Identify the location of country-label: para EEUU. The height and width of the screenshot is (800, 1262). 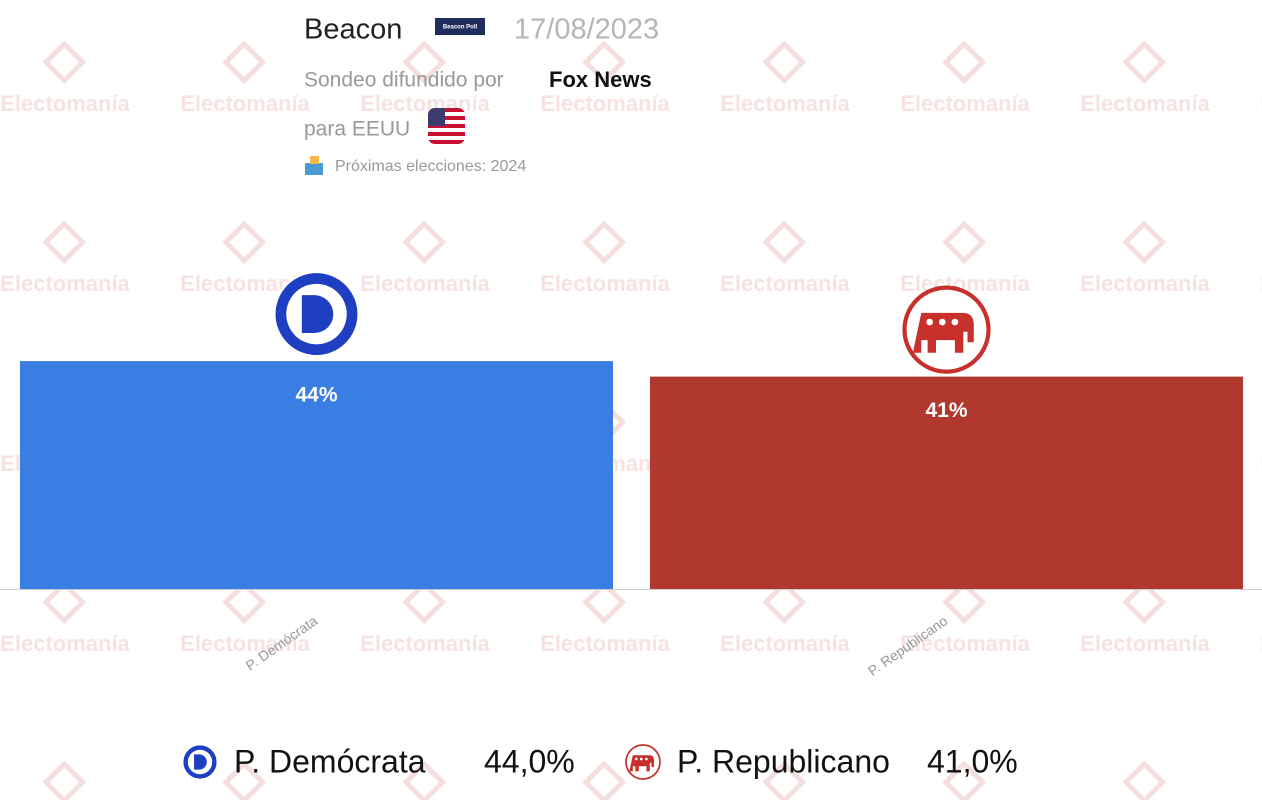
(357, 129).